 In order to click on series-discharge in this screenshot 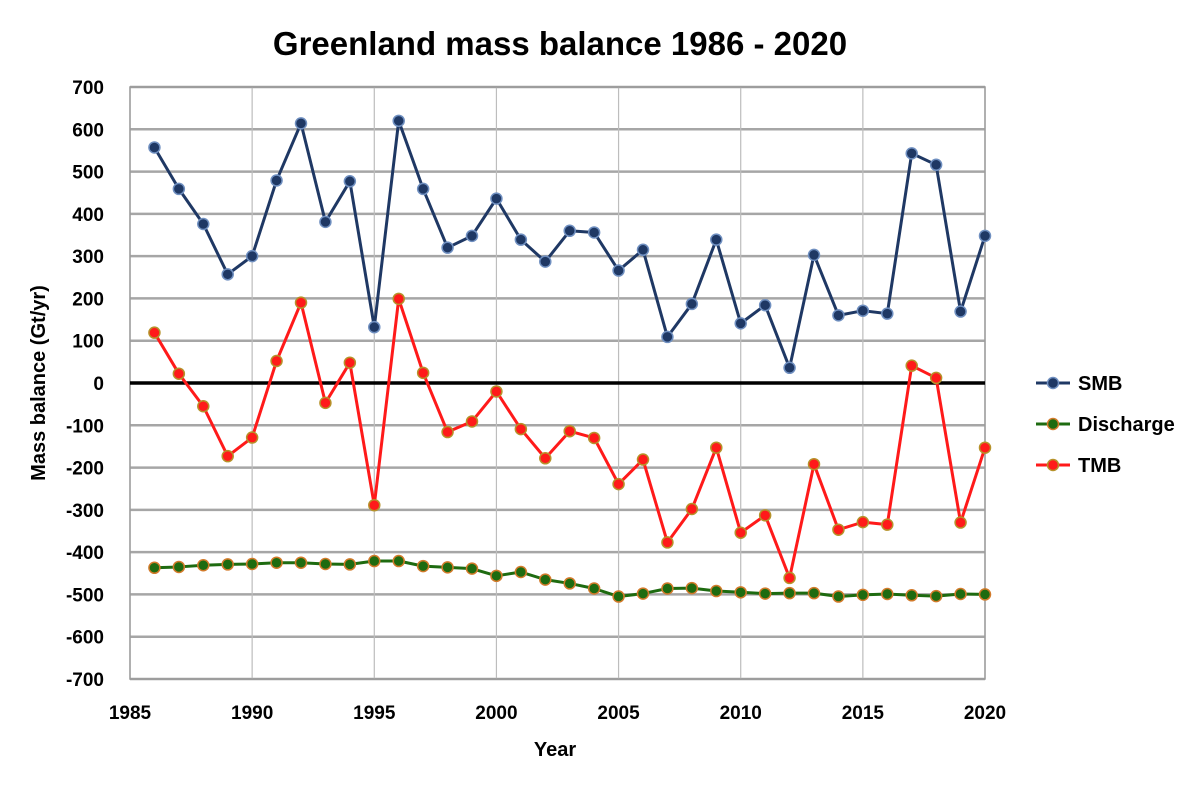, I will do `click(570, 578)`.